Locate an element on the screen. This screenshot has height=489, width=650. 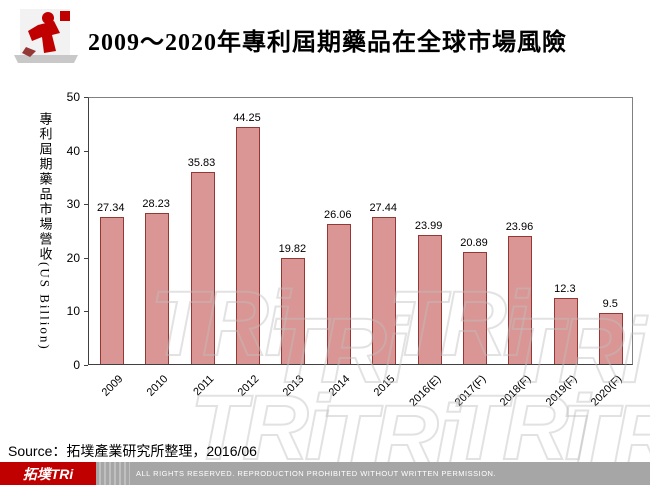
x-tick-label: 2016(E) is located at coordinates (425, 391).